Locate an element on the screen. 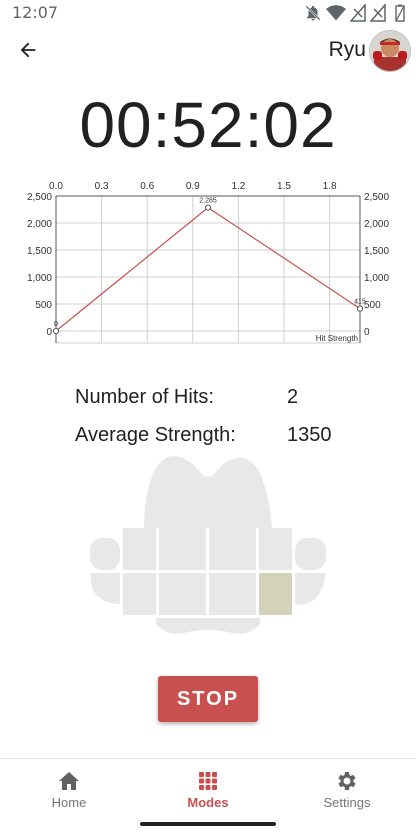 The width and height of the screenshot is (416, 832). y-tick-label-left: 2,000 is located at coordinates (39, 224).